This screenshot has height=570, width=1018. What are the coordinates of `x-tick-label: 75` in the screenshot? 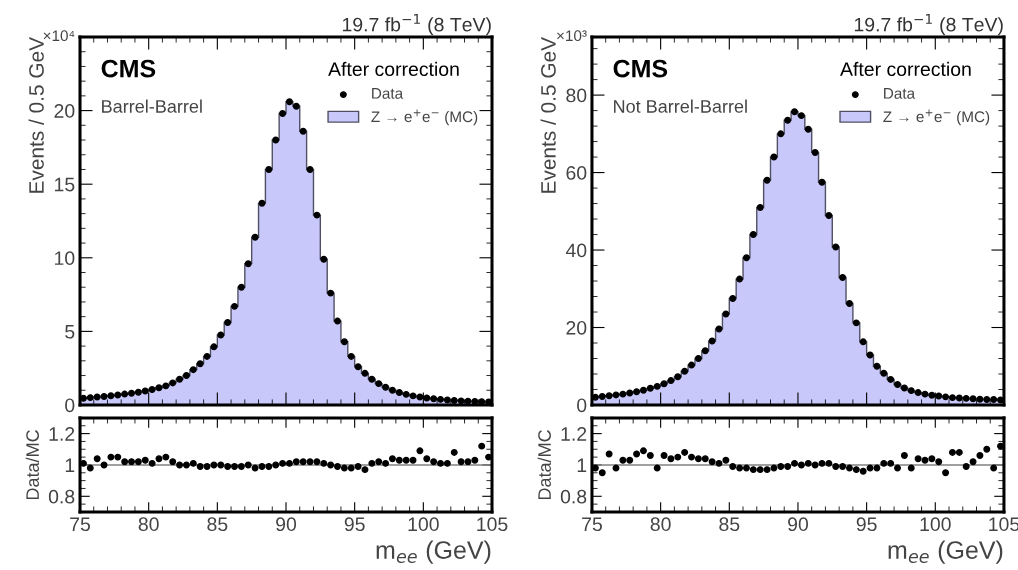 It's located at (592, 524).